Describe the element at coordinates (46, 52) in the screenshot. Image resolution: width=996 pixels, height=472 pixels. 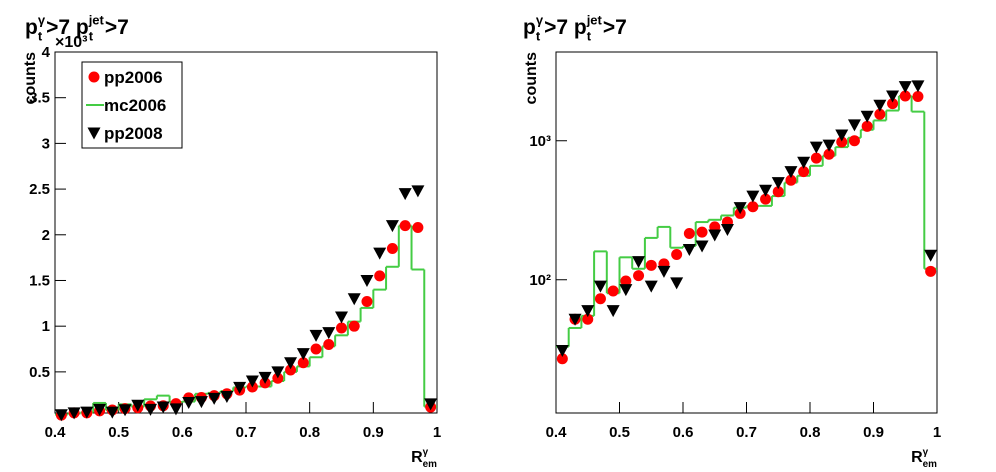
I see `y-tick-label: 4` at that location.